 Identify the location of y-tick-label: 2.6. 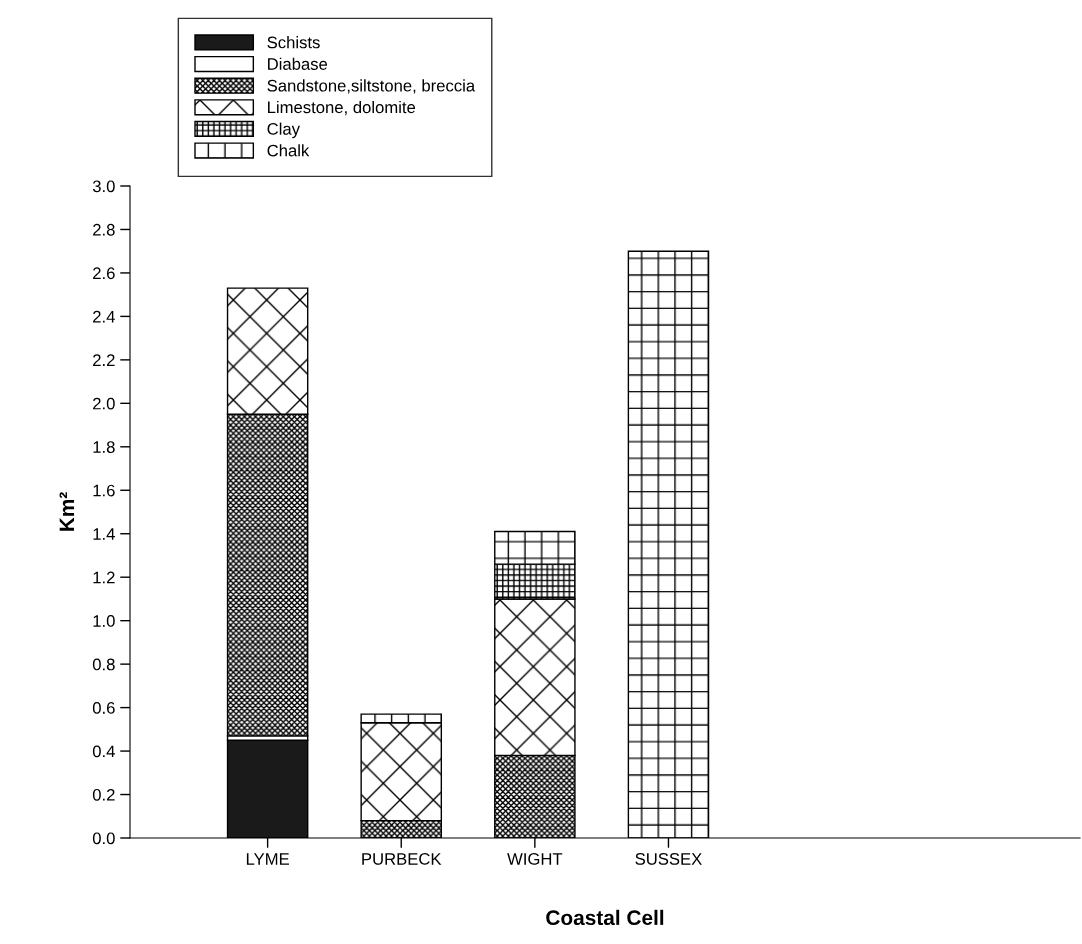
(104, 273).